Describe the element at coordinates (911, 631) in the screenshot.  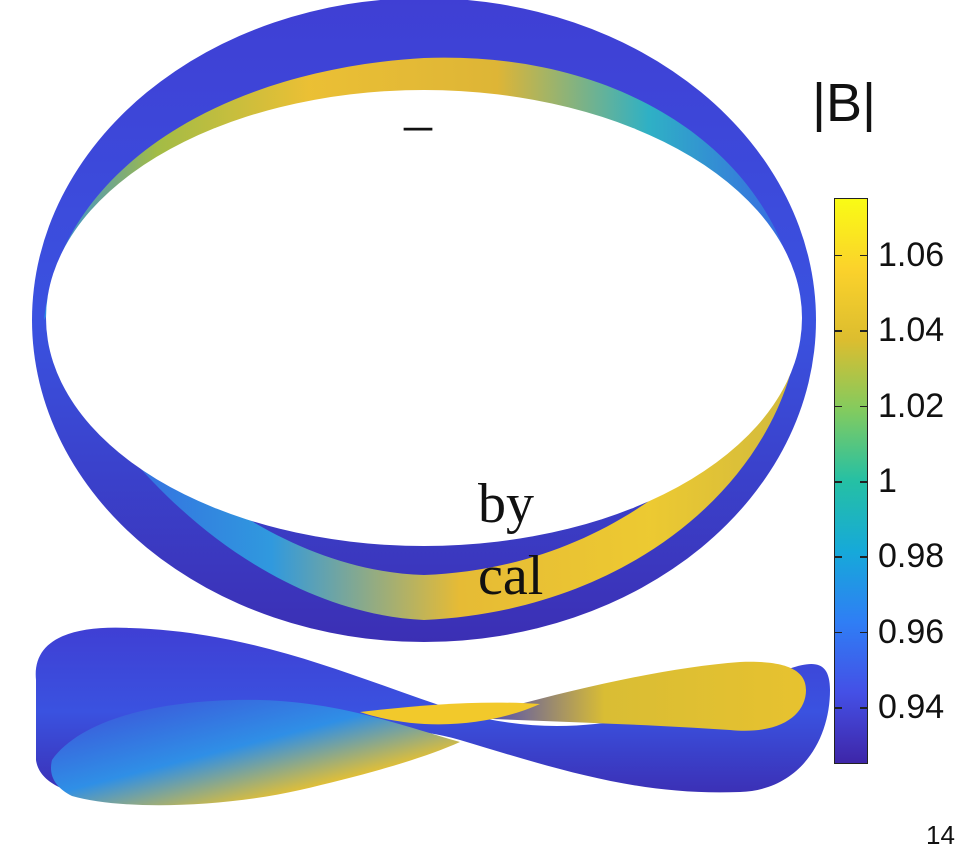
I see `colorbar-tick-label: 0.96` at that location.